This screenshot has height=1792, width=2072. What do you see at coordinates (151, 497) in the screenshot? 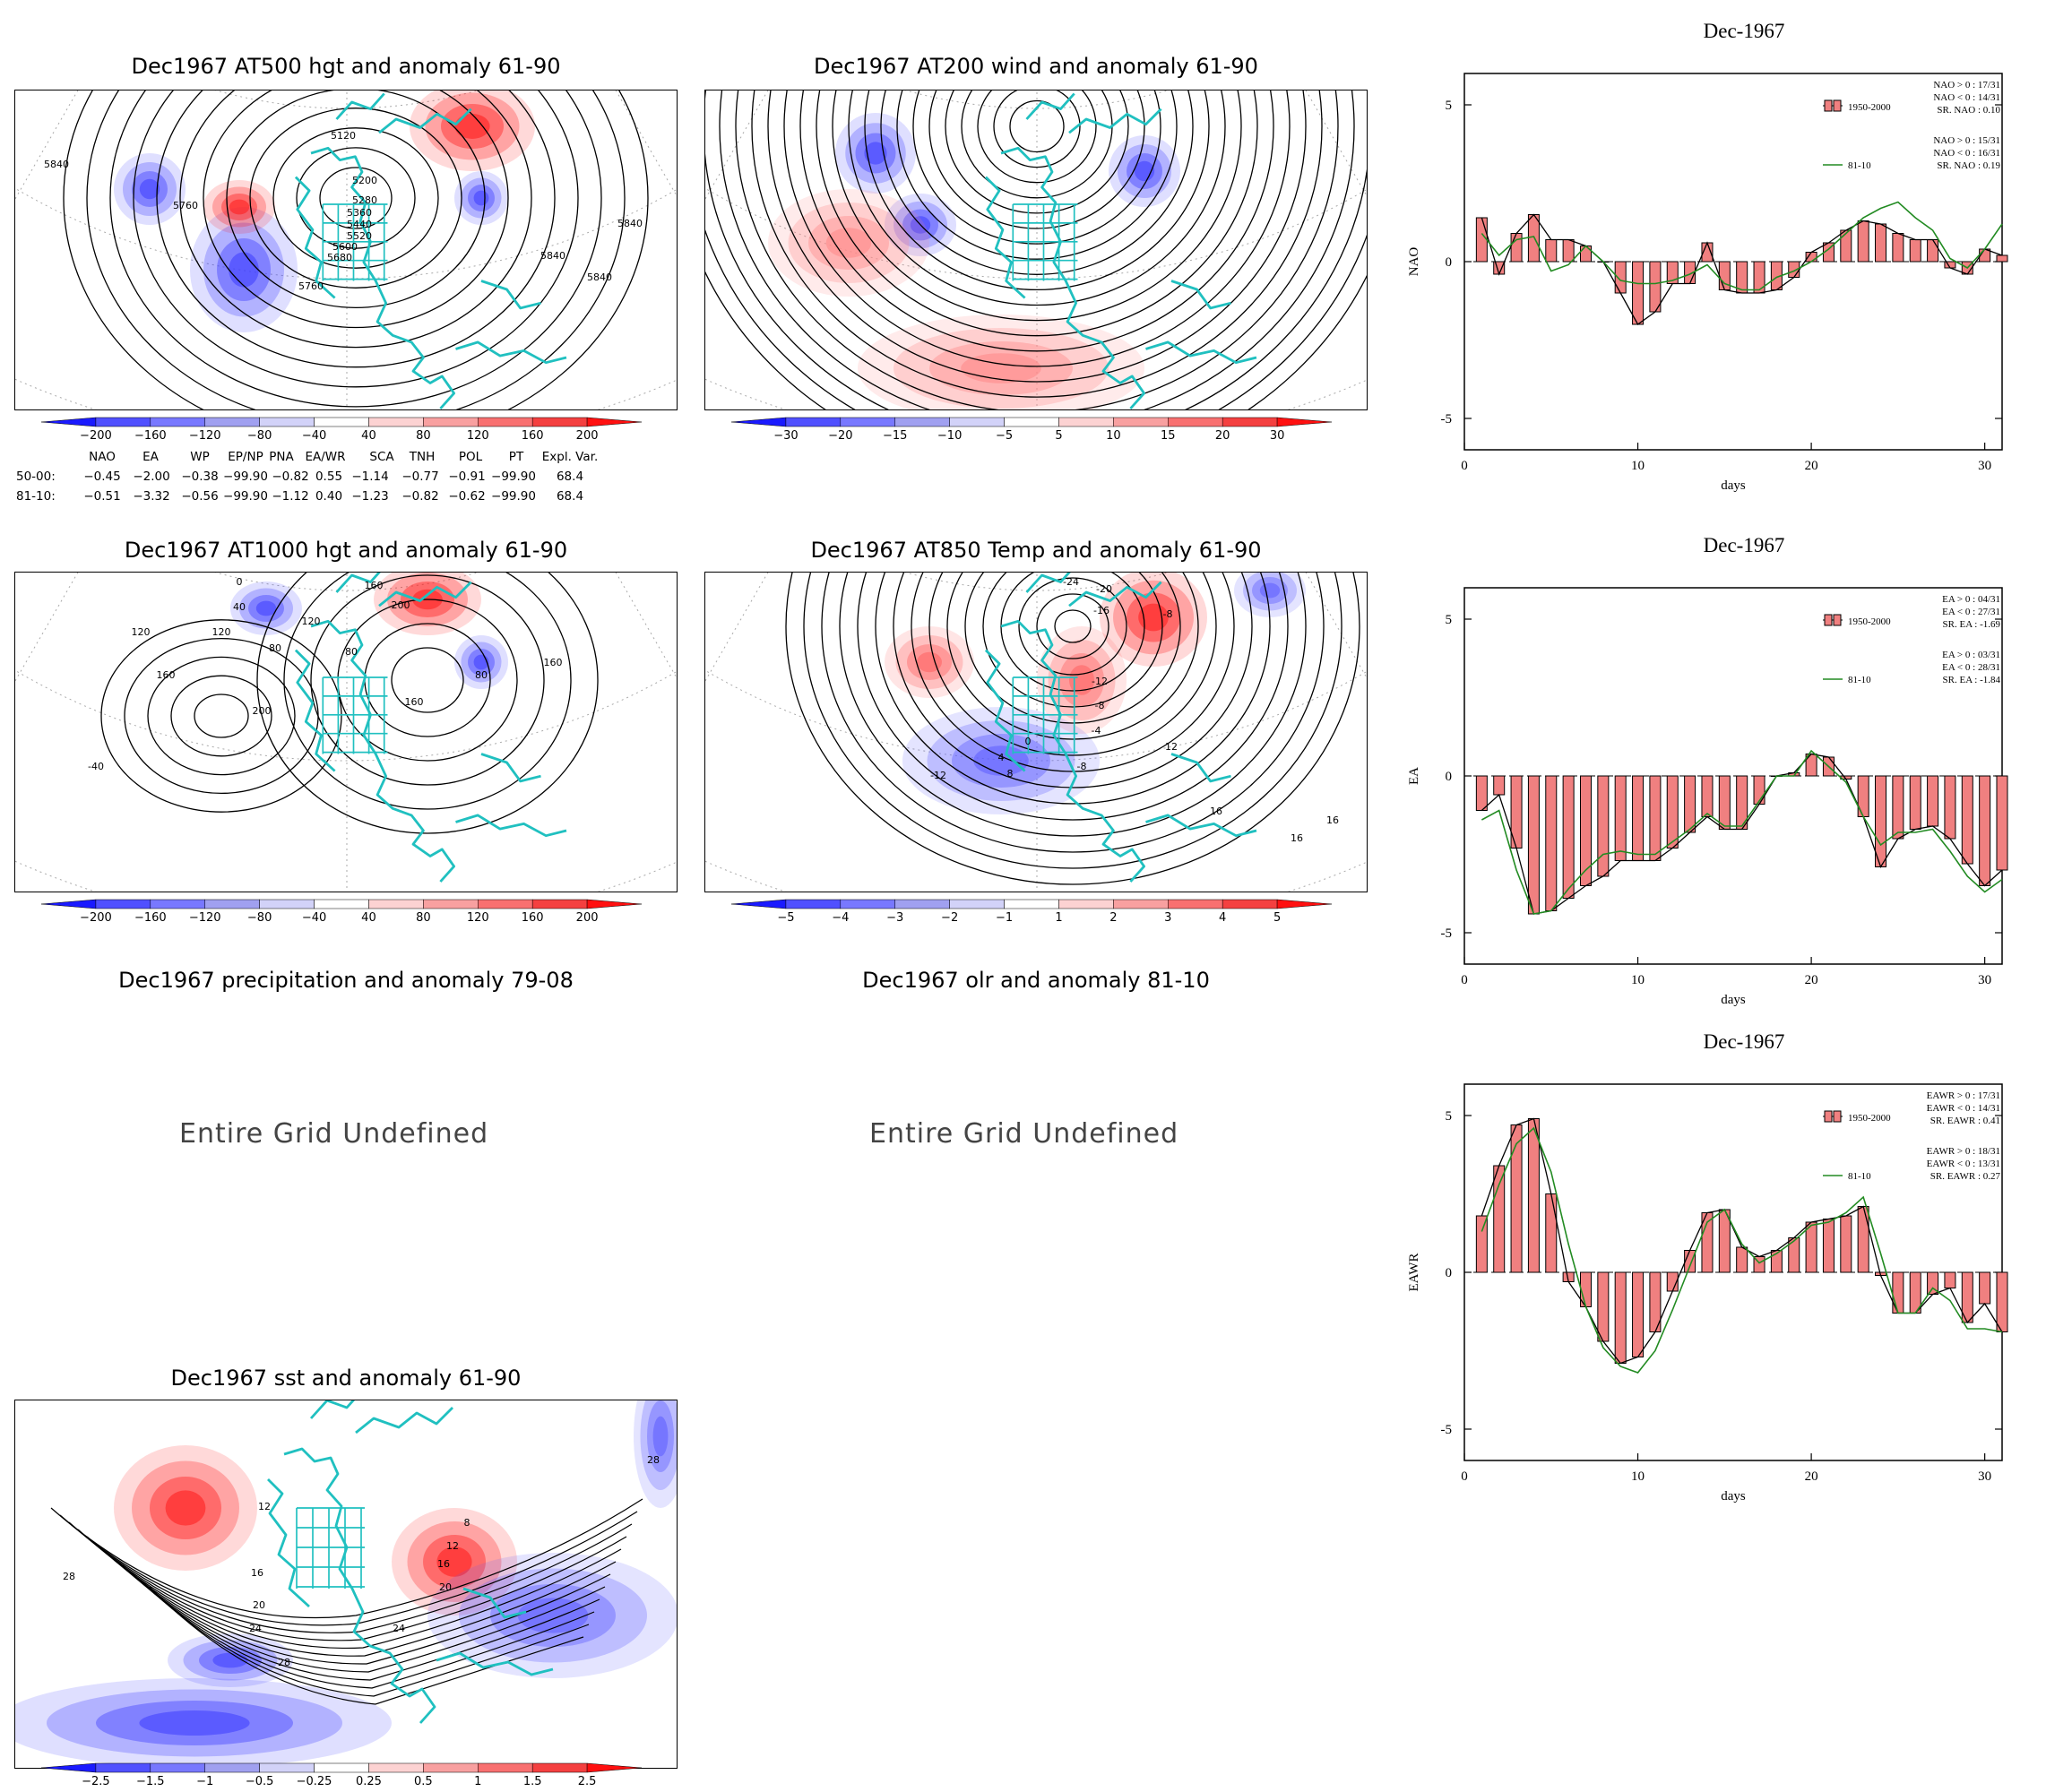
I see `index-value: −3.32` at bounding box center [151, 497].